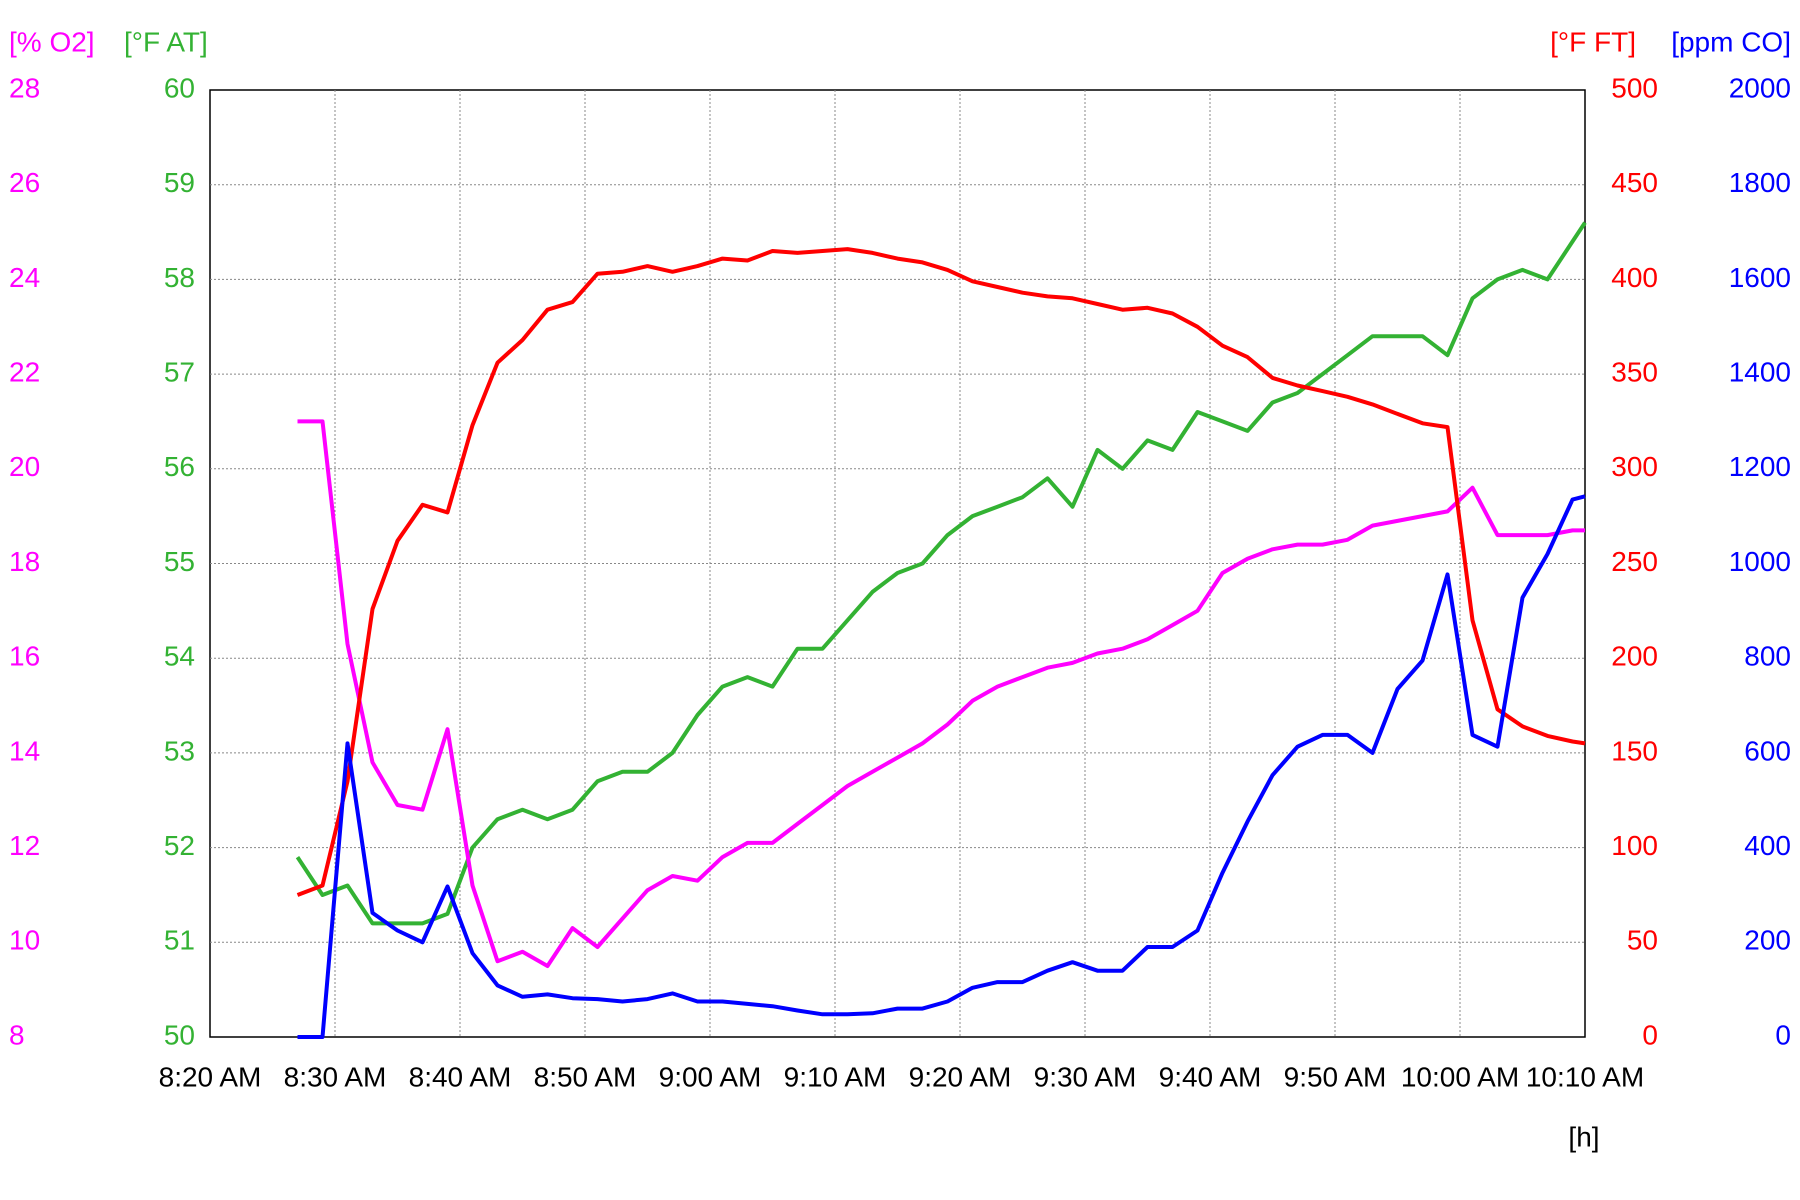 The image size is (1800, 1200). What do you see at coordinates (1760, 466) in the screenshot?
I see `y-tick-label: 1200` at bounding box center [1760, 466].